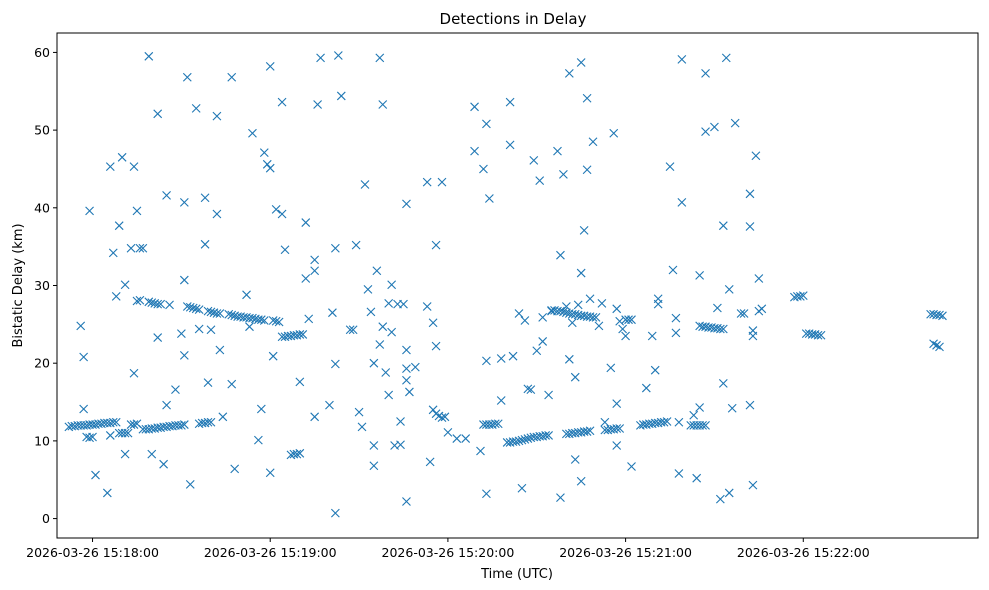  What do you see at coordinates (18, 285) in the screenshot?
I see `y-axis-label: Bistatic Delay (km)` at bounding box center [18, 285].